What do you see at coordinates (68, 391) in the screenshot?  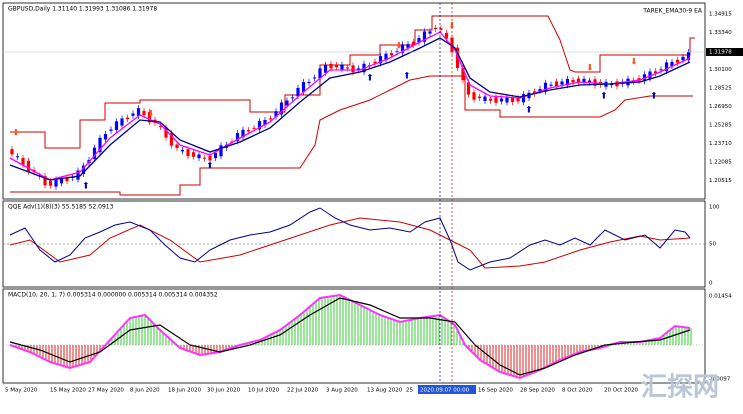 I see `date-label: 15 May 2020` at bounding box center [68, 391].